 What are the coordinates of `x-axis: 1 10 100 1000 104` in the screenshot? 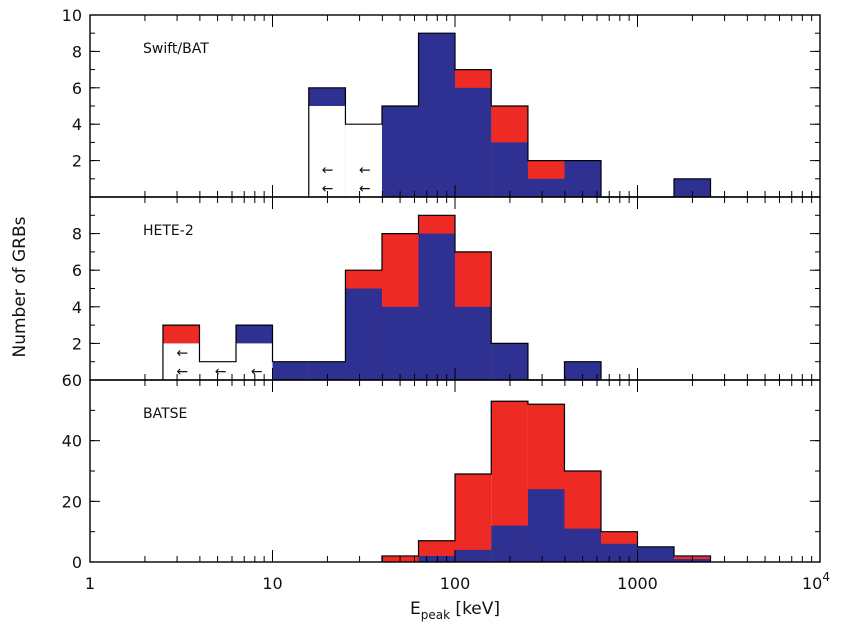 It's located at (457, 581).